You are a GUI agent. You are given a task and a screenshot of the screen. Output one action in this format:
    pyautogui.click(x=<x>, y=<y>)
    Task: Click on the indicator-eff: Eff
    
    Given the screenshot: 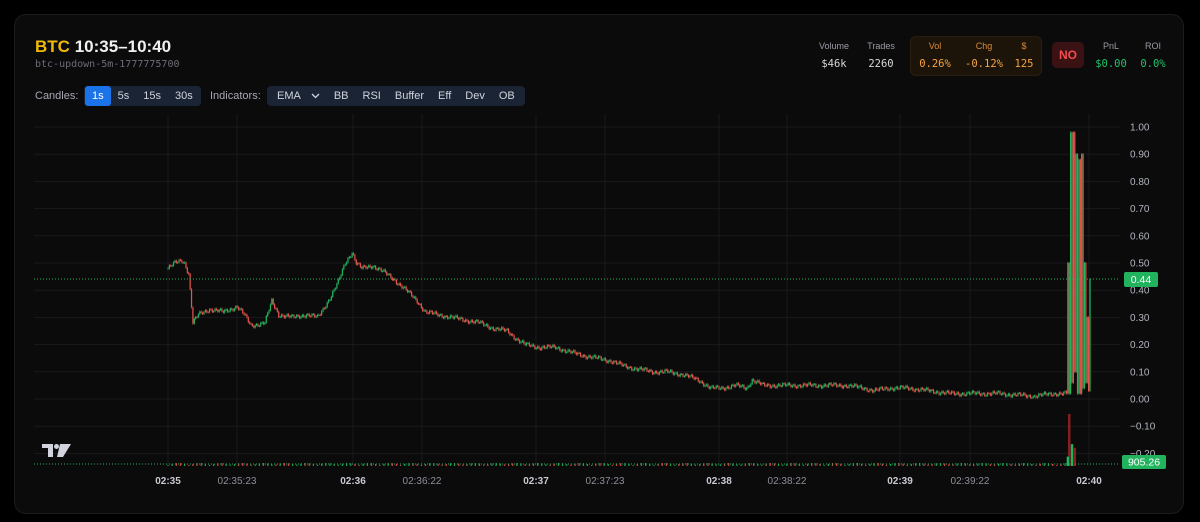 What is the action you would take?
    pyautogui.click(x=445, y=96)
    